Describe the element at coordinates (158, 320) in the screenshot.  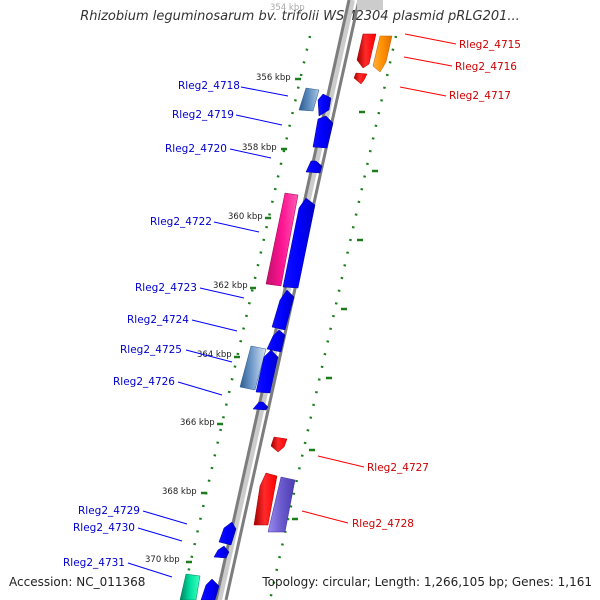
I see `gene-label-rleg2-4724: Rleg2_4724` at that location.